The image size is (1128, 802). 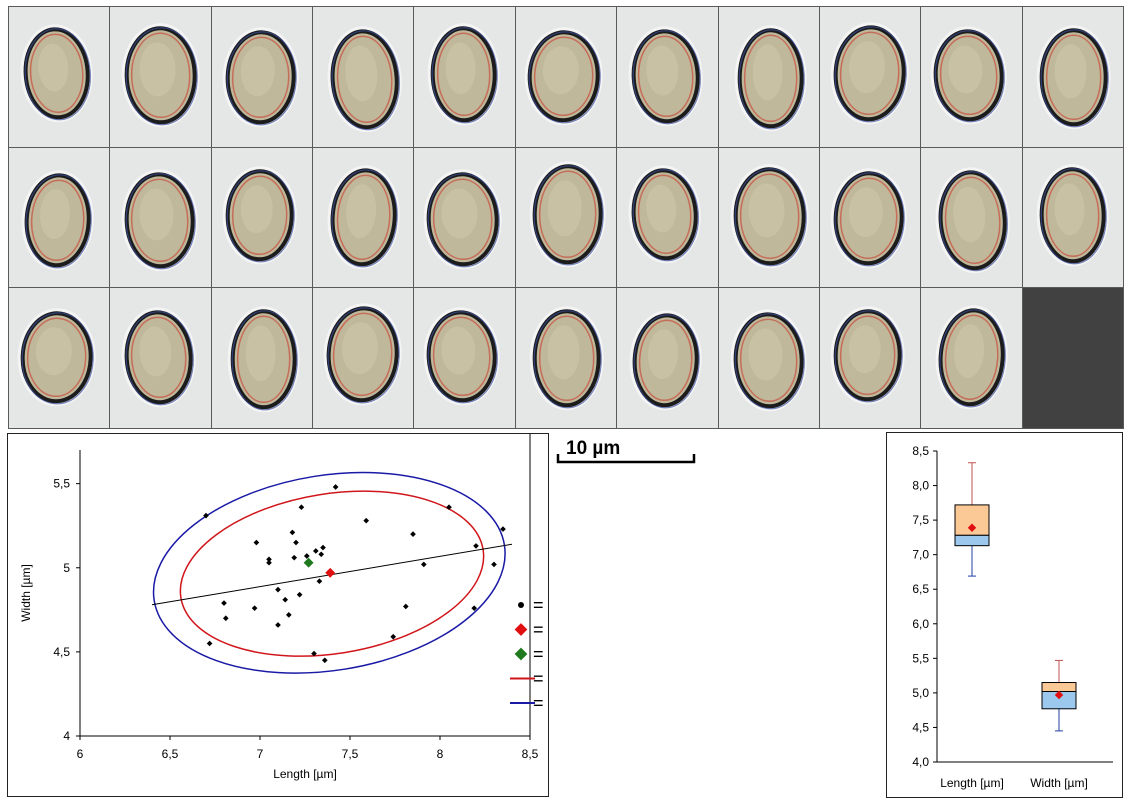 I want to click on legend-label: = 80% prediction interval ellipse, so click(x=540, y=679).